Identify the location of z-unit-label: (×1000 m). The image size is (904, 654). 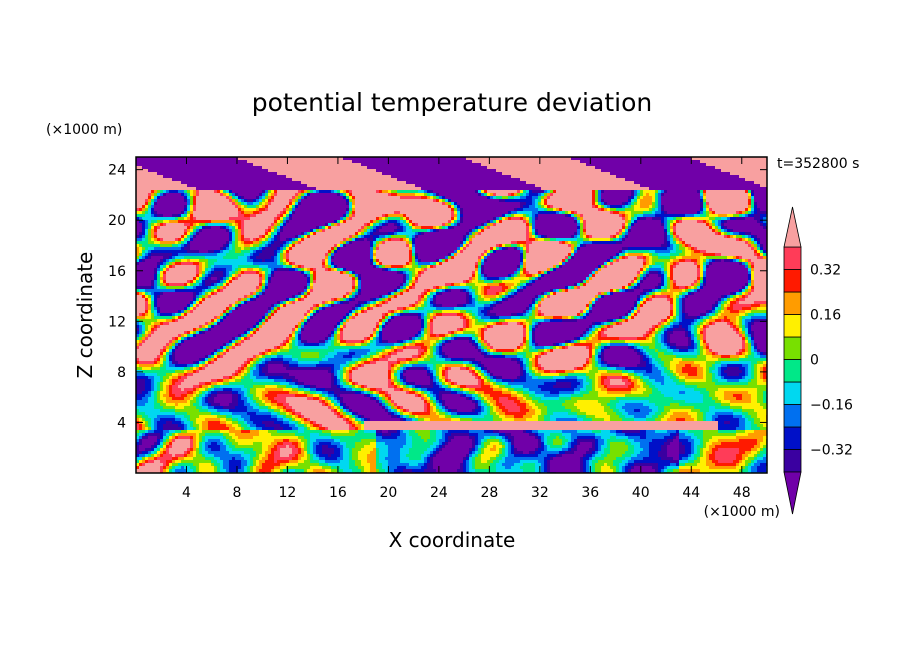
(84, 130).